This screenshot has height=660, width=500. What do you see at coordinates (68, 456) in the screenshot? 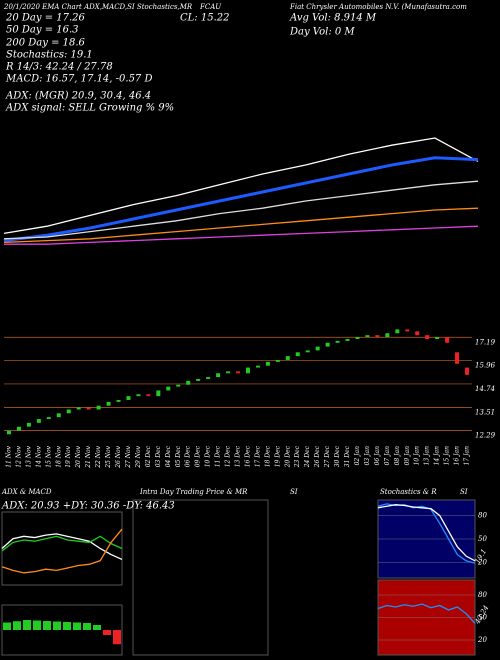
I see `x-tick-label: 19 Nov` at bounding box center [68, 456].